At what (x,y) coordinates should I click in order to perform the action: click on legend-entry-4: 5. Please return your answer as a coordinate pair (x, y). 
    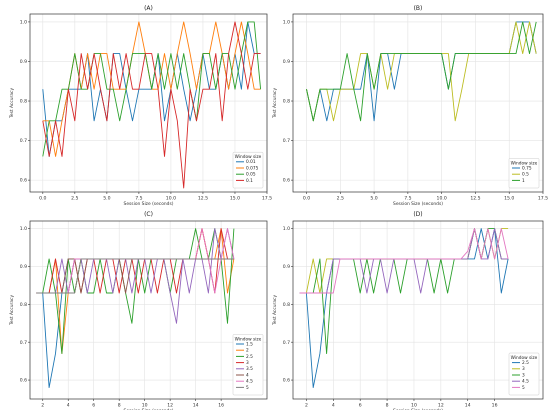
    Looking at the image, I should click on (523, 388).